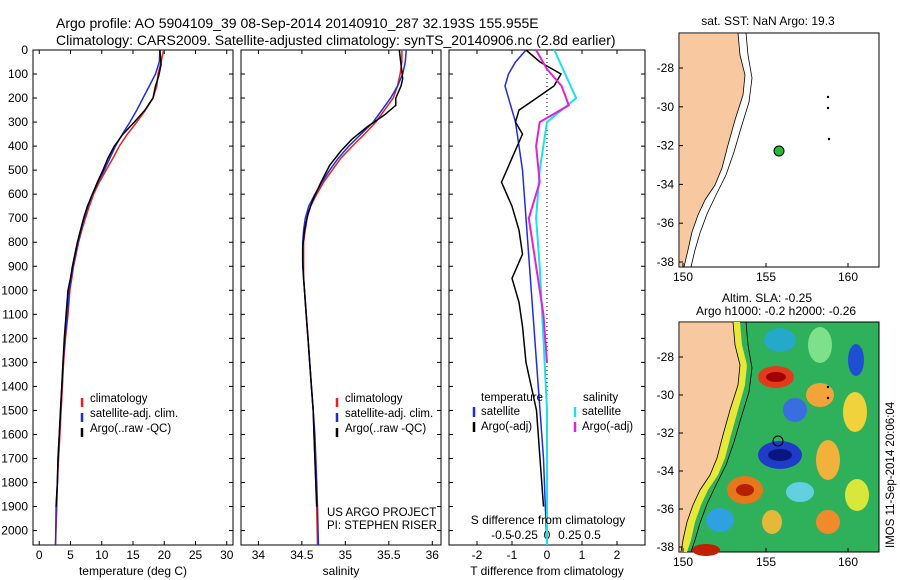 The image size is (900, 580). What do you see at coordinates (102, 555) in the screenshot?
I see `x-tick-label: 10` at bounding box center [102, 555].